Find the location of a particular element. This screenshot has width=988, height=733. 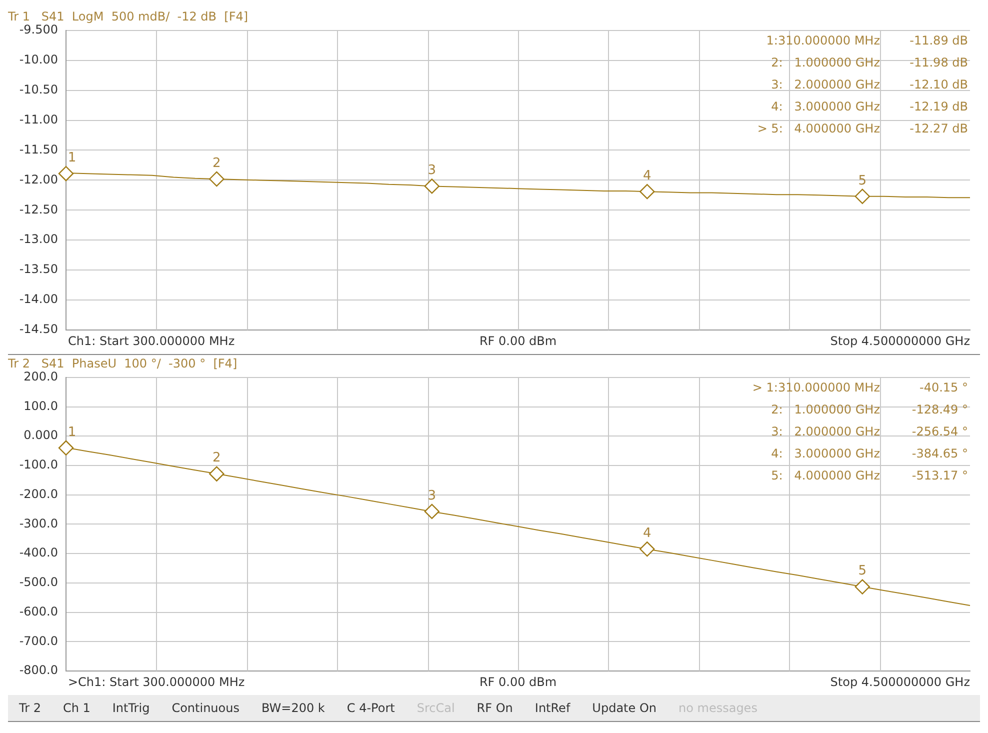

y-tick-label: -13.00 is located at coordinates (38, 239).